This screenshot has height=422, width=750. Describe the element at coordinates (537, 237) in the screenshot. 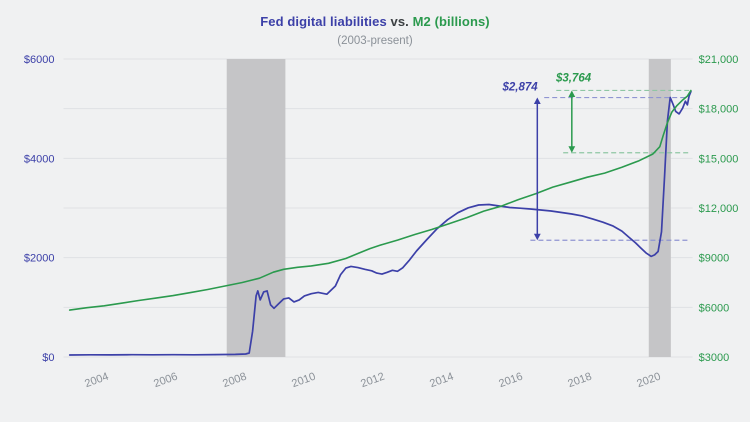

I see `fed-gap-arrowhead-bottom` at that location.